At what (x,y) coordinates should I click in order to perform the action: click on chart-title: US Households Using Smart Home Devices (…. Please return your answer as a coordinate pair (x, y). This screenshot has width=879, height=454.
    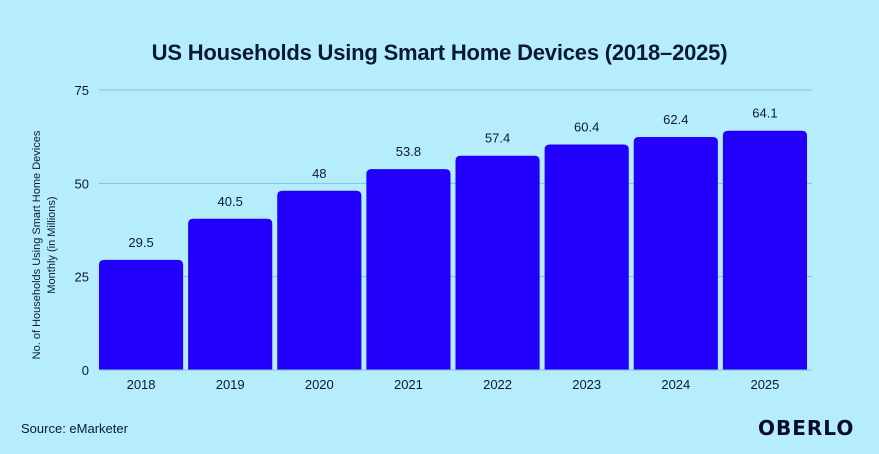
    Looking at the image, I should click on (439, 52).